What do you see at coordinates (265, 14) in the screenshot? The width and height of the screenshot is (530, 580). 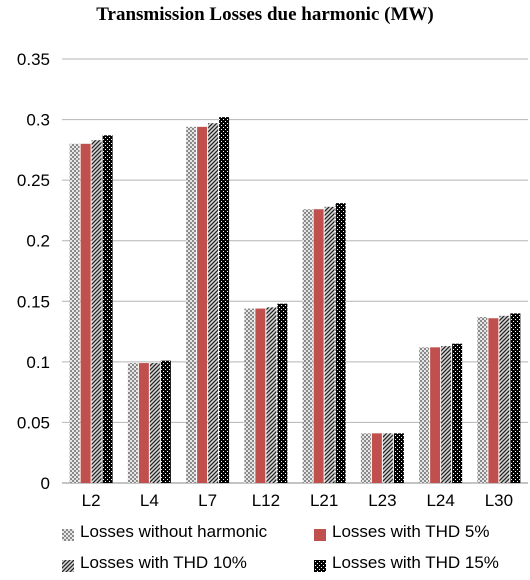 I see `chart-title: Transmission Losses due harmonic (MW)` at bounding box center [265, 14].